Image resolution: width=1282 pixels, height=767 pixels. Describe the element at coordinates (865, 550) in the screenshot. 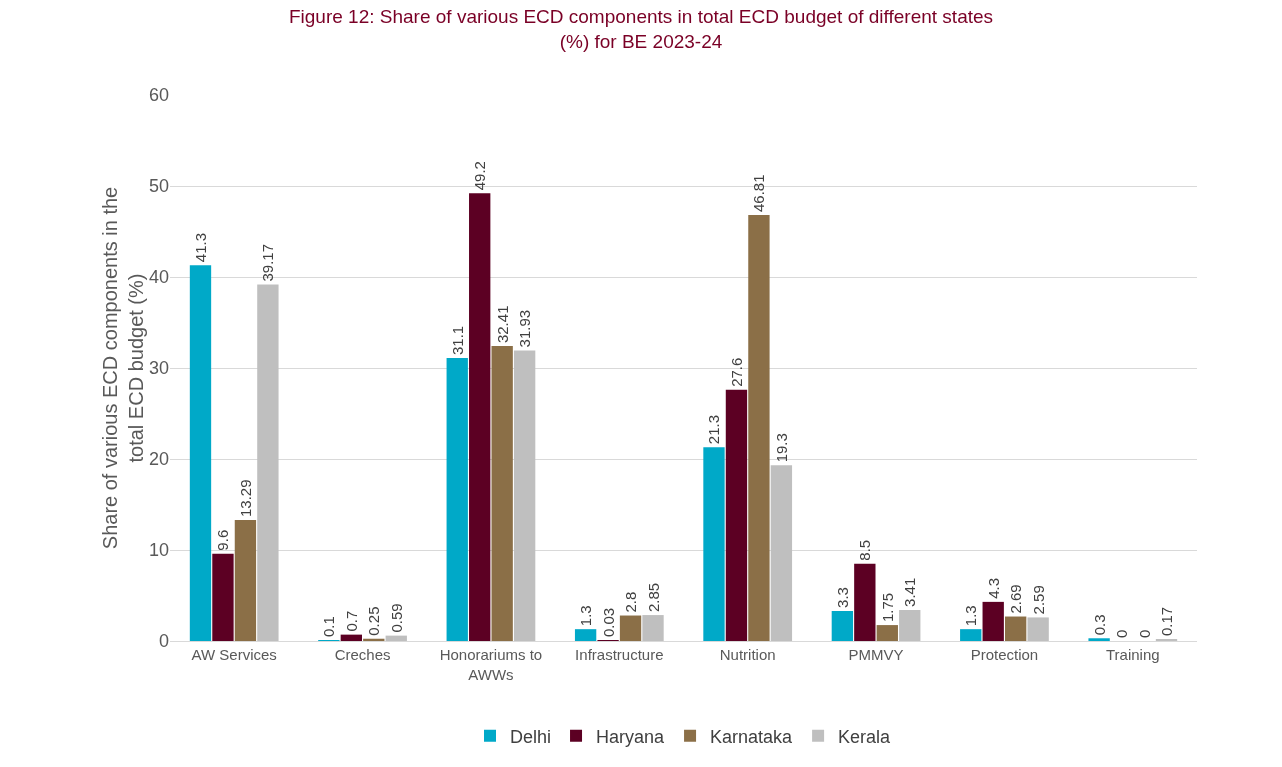

I see `data-label: 8.5` at that location.